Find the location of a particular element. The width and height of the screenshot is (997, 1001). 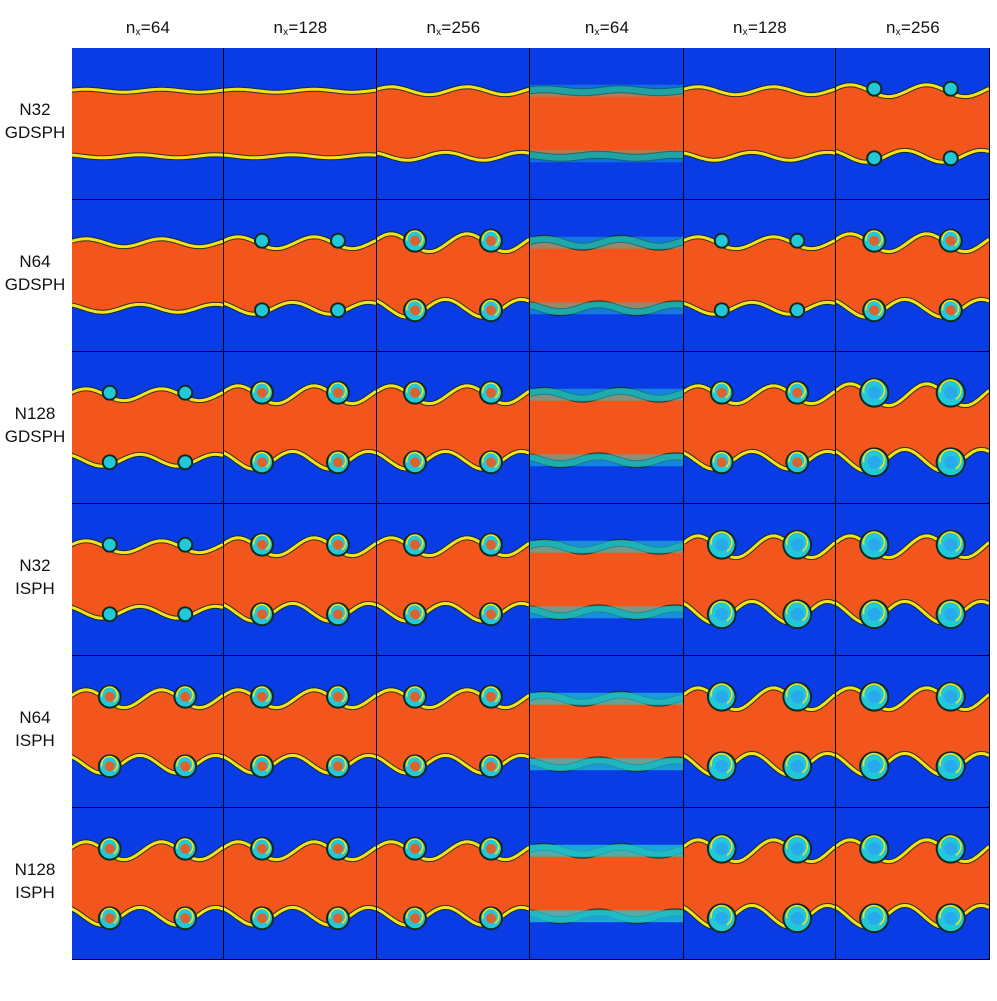

column-header-1: nx=64 is located at coordinates (148, 28).